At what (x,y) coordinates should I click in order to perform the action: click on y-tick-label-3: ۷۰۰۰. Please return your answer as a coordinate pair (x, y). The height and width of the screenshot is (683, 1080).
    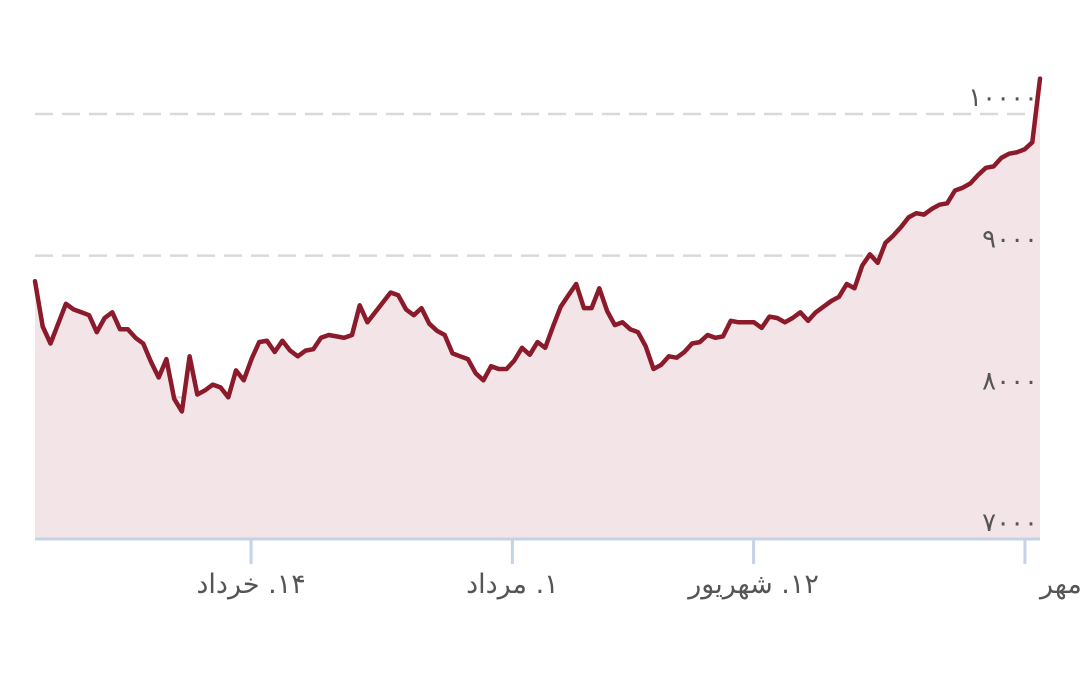
    Looking at the image, I should click on (1010, 523).